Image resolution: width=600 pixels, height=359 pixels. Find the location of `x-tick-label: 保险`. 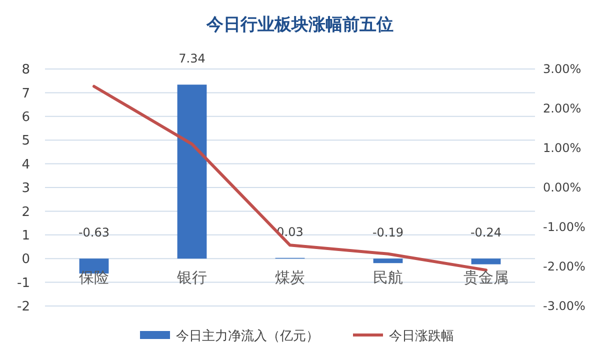

x-tick-label: 保险 is located at coordinates (94, 277).